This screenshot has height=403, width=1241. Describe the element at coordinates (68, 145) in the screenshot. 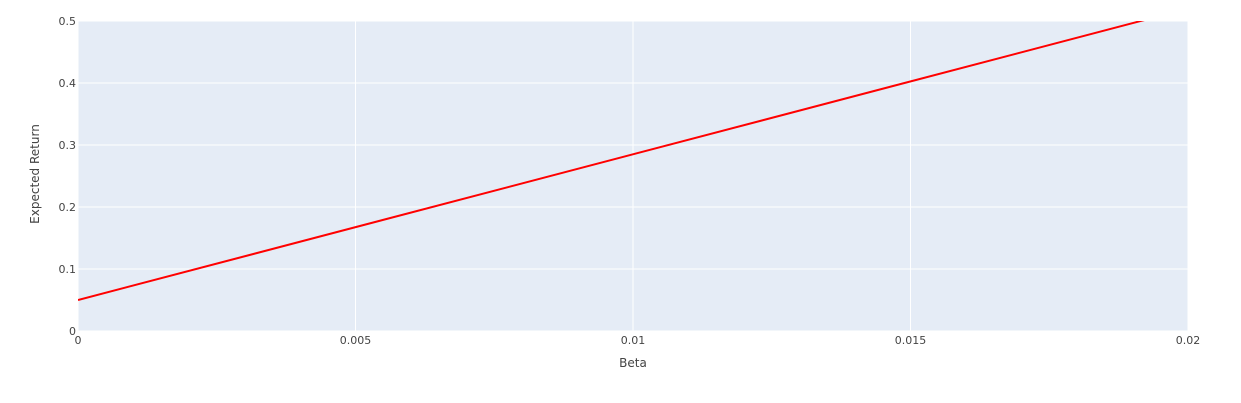

I see `y-tick-label: 0.3` at that location.